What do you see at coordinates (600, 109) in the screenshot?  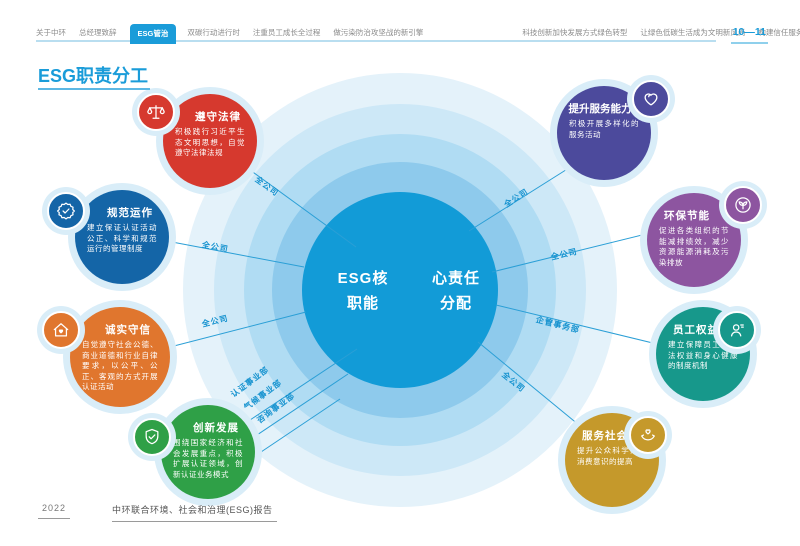 I see `bubble-title: 提升服务能力` at bounding box center [600, 109].